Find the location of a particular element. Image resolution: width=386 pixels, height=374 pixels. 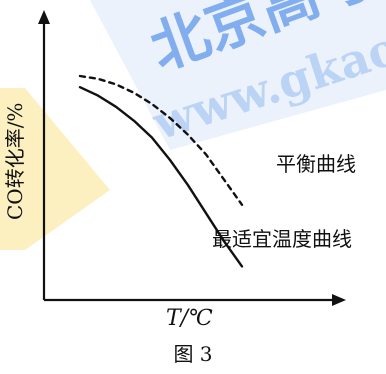

figure-caption: 图 3 is located at coordinates (193, 354).